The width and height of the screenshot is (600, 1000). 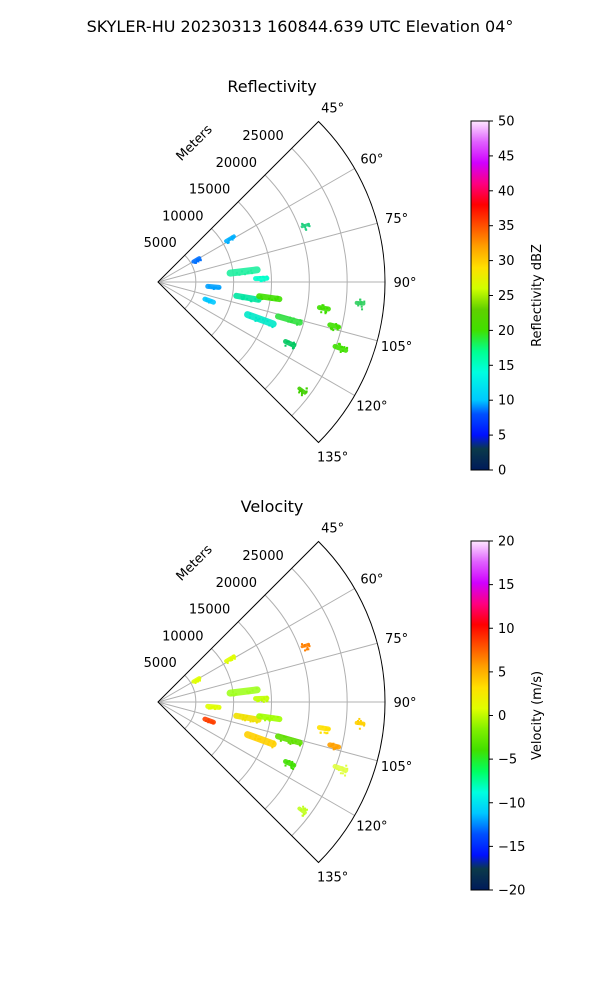 I want to click on colorbar-tick-label: −20, so click(x=511, y=891).